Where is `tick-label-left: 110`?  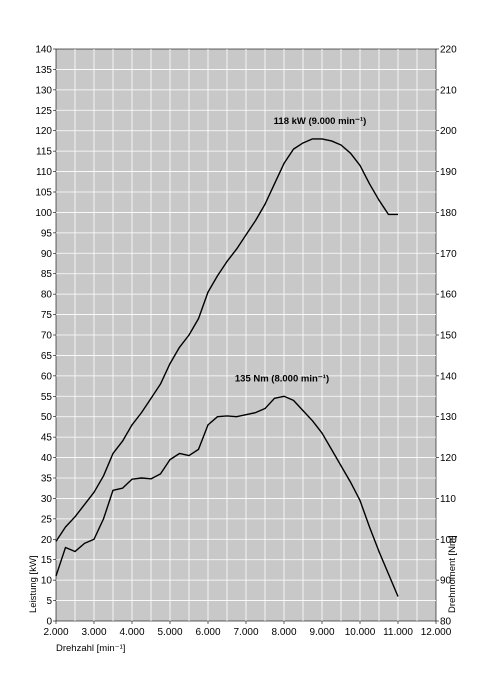
tick-label-left: 110 is located at coordinates (44, 172).